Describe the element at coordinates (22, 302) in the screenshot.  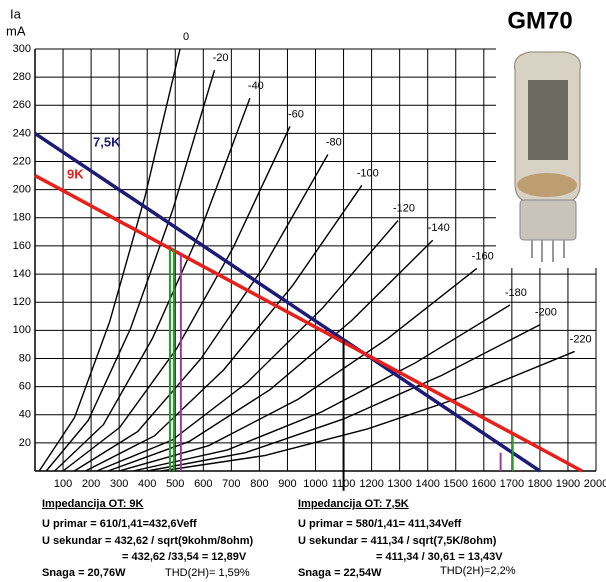
I see `y-tick-label: 120` at that location.